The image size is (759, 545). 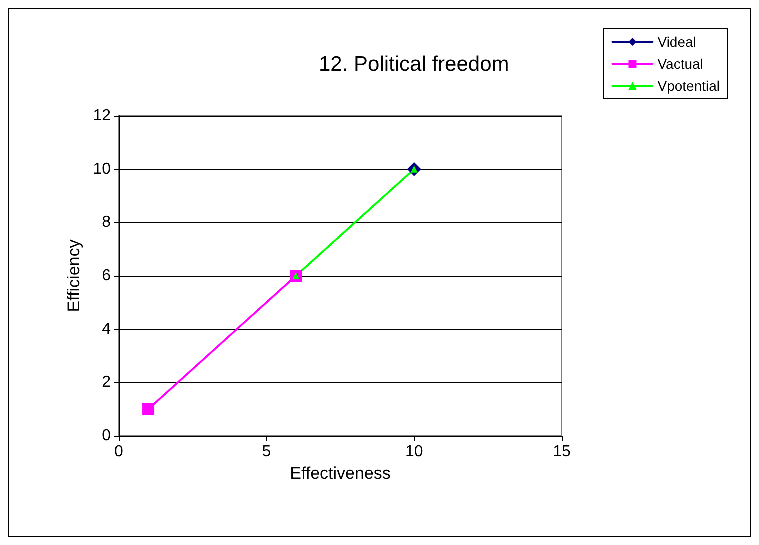 I want to click on chart-title: 12. Political freedom, so click(x=414, y=64).